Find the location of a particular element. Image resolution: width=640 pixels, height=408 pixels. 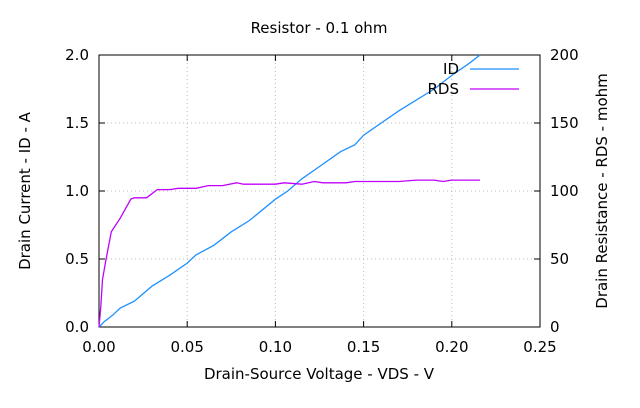

y-tick-label: 0.5 is located at coordinates (77, 259).